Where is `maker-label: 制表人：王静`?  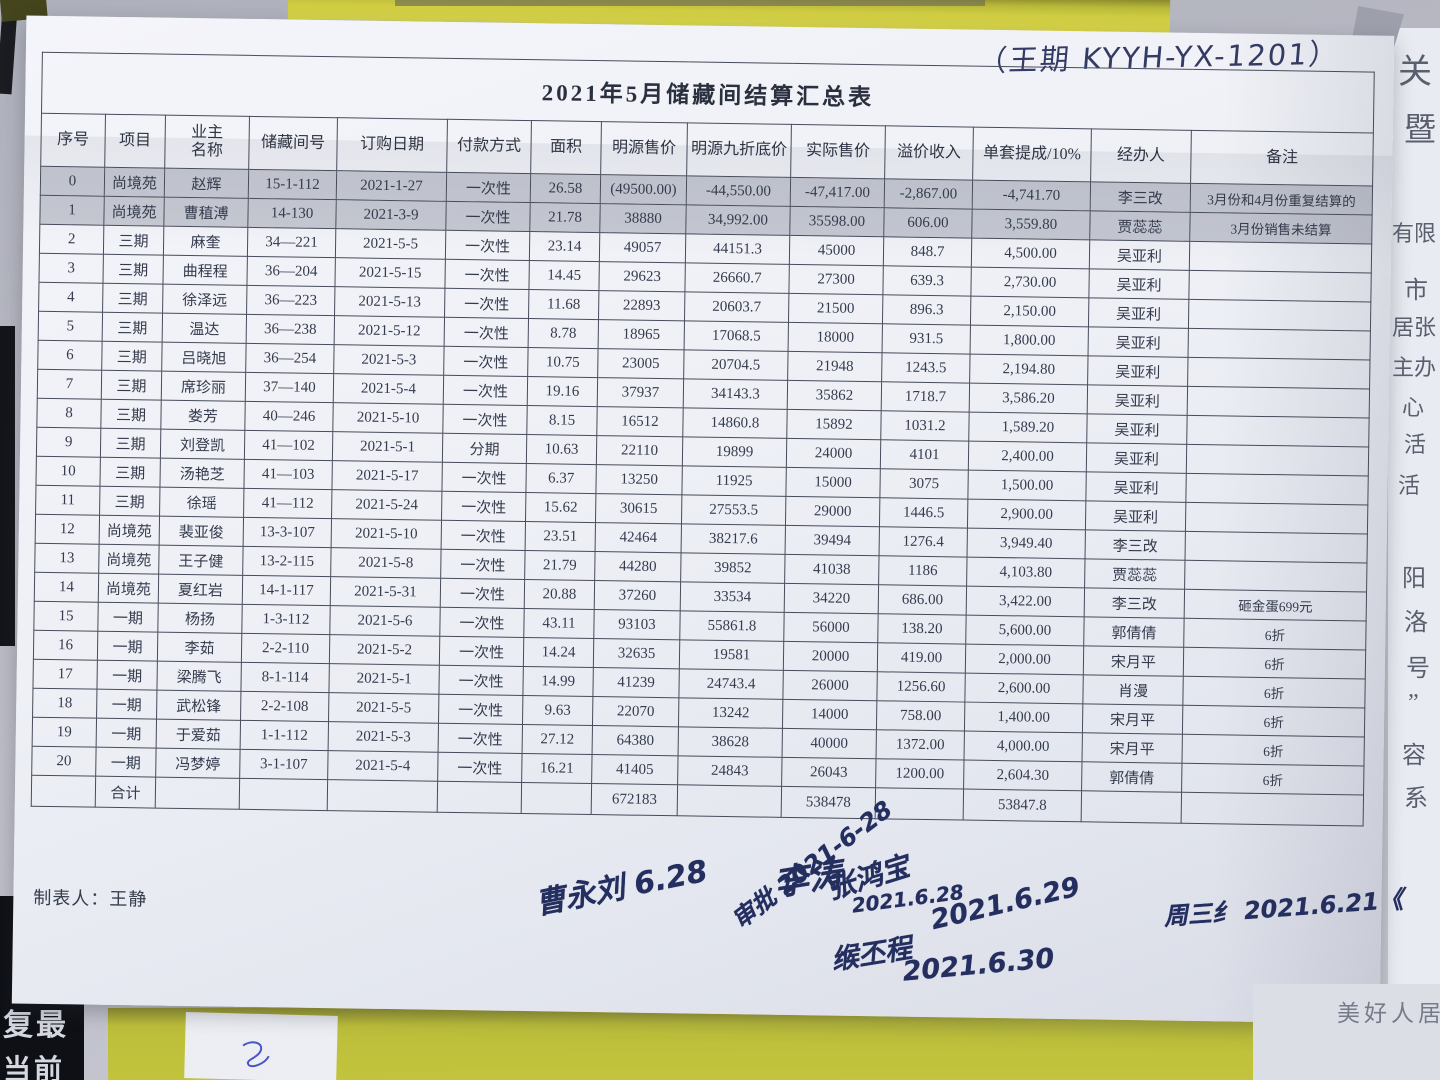 maker-label: 制表人：王静 is located at coordinates (90, 898).